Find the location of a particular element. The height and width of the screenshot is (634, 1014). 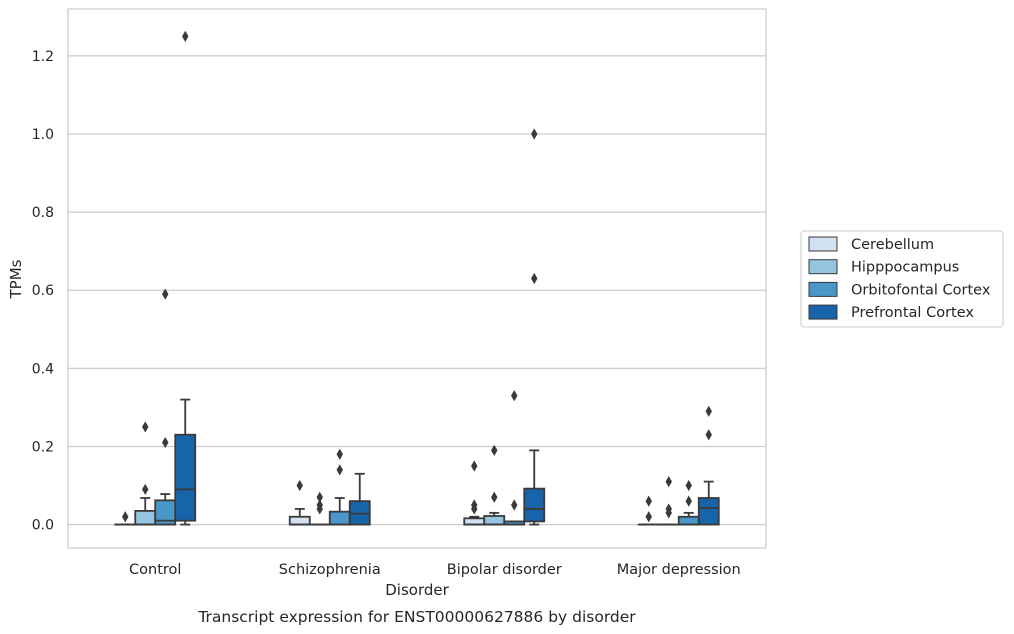

y-tick-label: 0.0 is located at coordinates (43, 526).